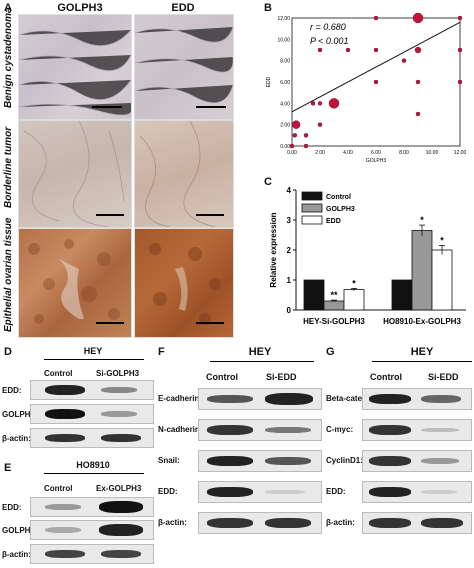 The height and width of the screenshot is (568, 474). What do you see at coordinates (75, 283) in the screenshot?
I see `ihc-image-epithelial-golph3` at bounding box center [75, 283].